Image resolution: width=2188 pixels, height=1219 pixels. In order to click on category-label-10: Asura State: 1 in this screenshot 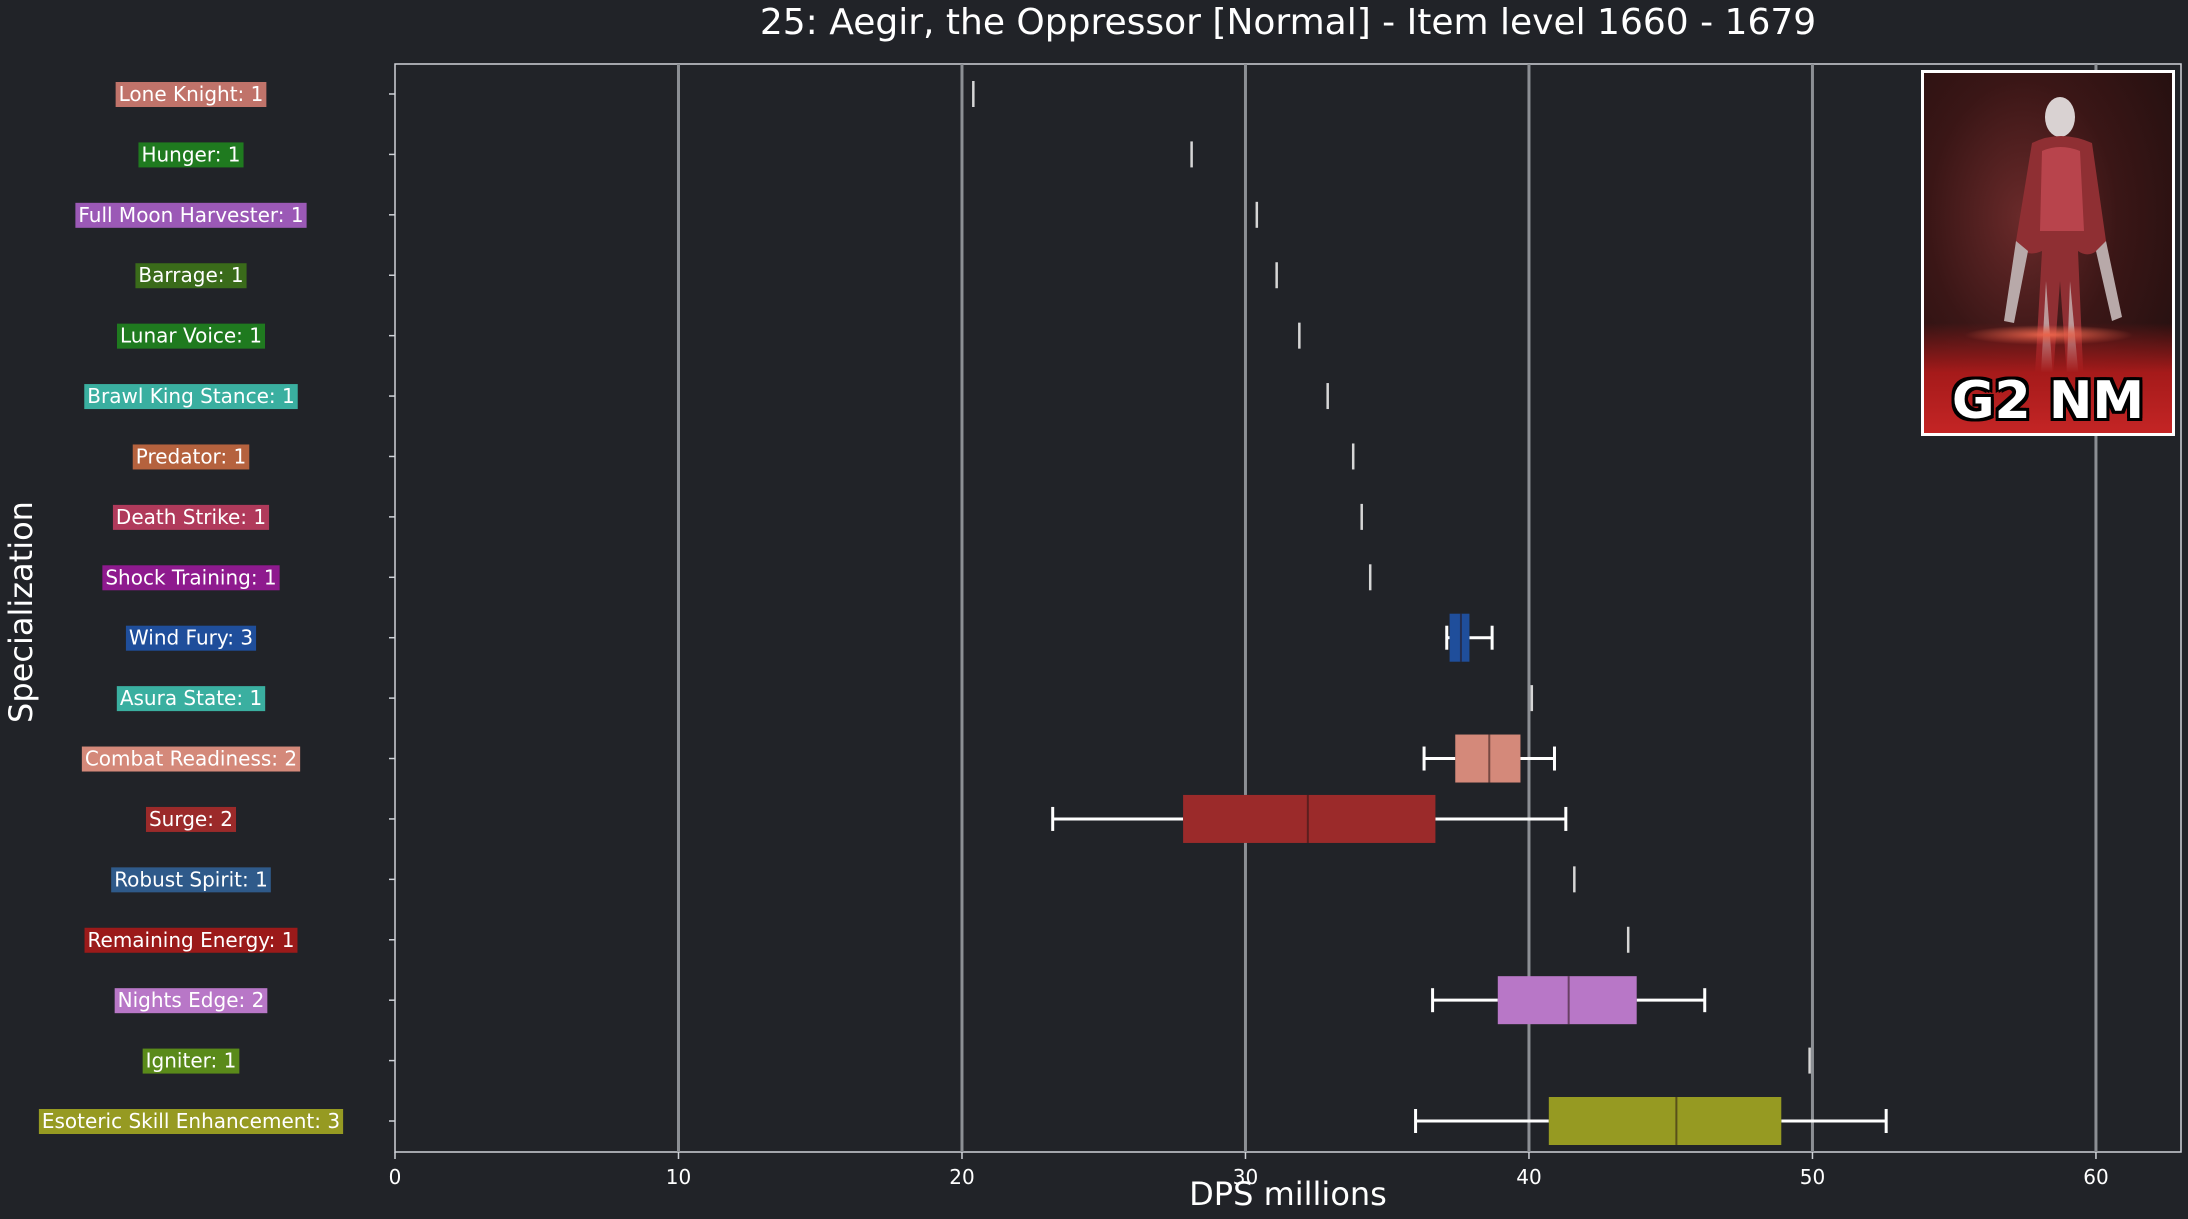, I will do `click(191, 699)`.